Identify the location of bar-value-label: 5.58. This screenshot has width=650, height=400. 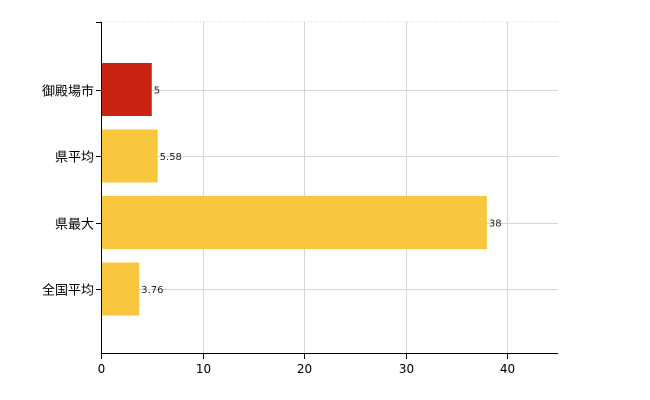
(171, 157).